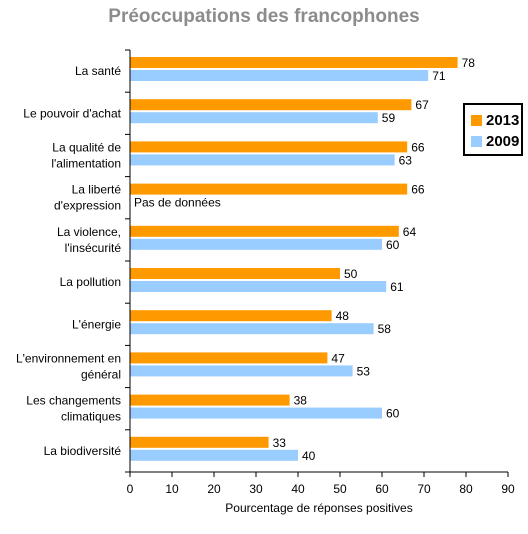 The height and width of the screenshot is (534, 528). What do you see at coordinates (351, 274) in the screenshot?
I see `data-label-2013-5: 50` at bounding box center [351, 274].